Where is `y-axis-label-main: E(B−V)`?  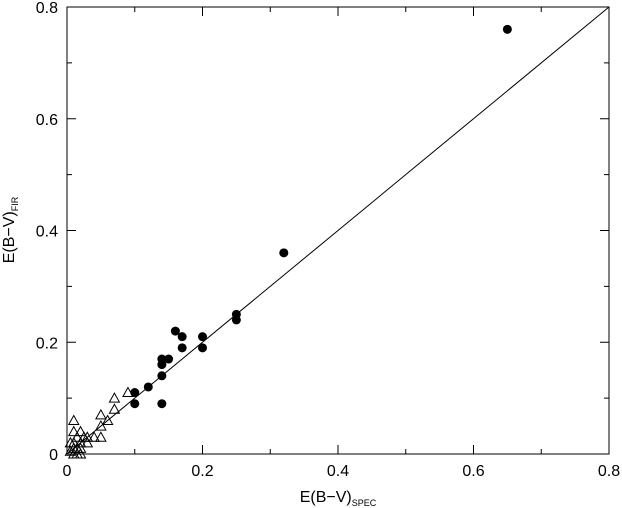
y-axis-label-main: E(B−V) is located at coordinates (9, 237).